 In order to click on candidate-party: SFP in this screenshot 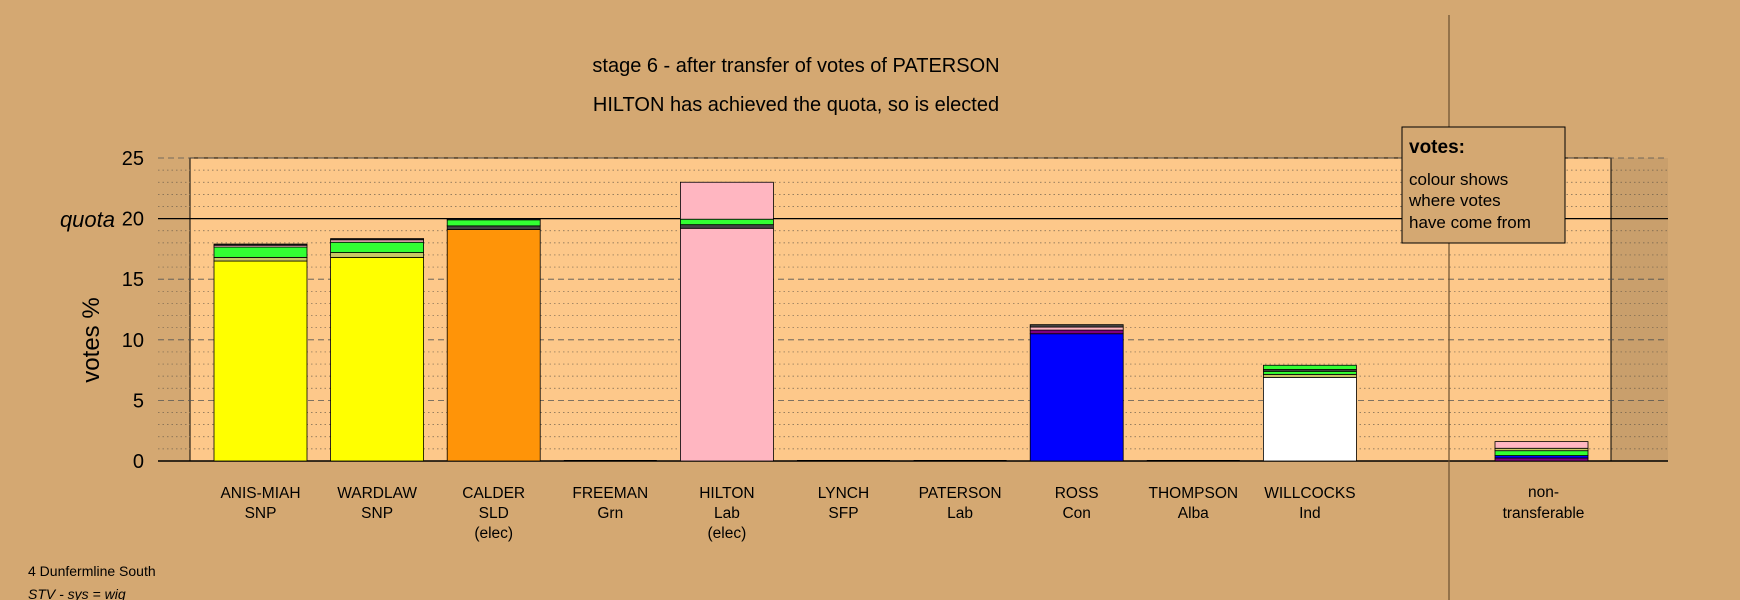, I will do `click(843, 513)`.